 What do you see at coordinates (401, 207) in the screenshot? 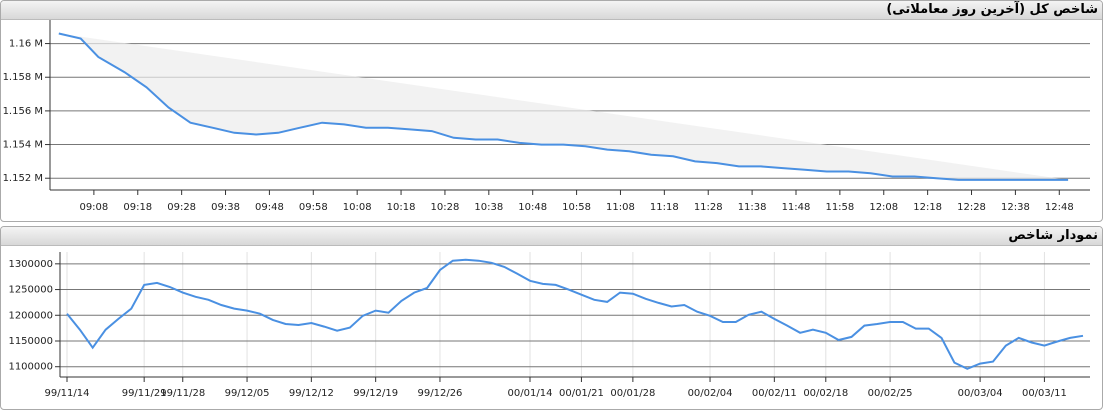
I see `x-tick-label: 10:18` at bounding box center [401, 207].